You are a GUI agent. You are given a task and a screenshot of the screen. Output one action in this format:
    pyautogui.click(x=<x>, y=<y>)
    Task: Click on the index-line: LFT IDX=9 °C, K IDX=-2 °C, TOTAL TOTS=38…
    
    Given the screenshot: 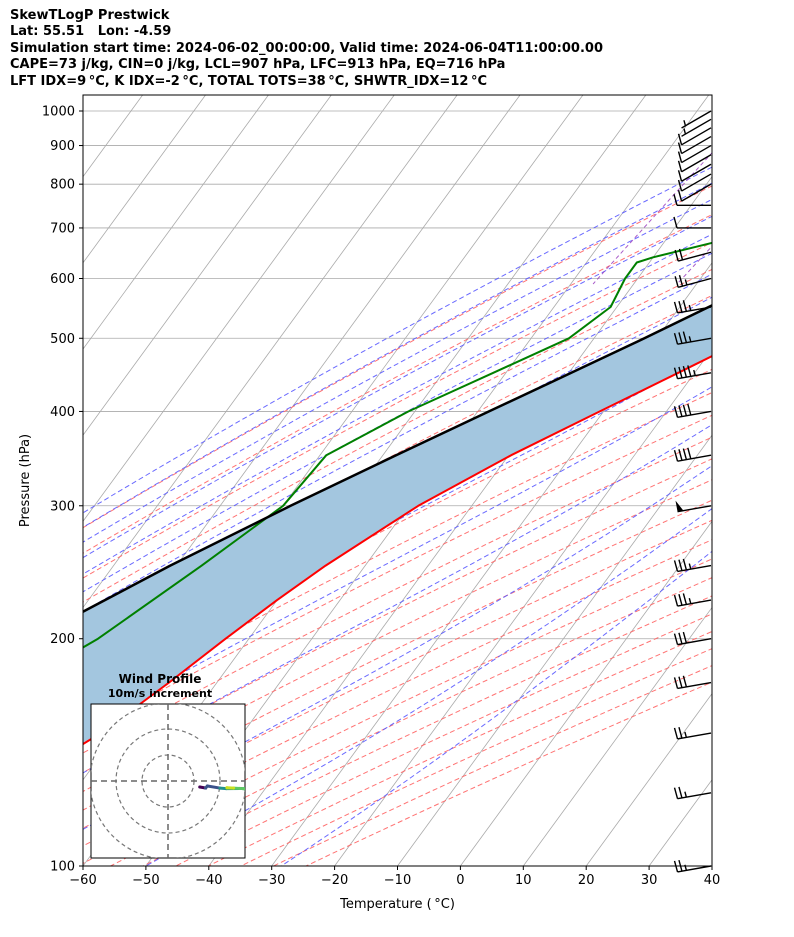 What is the action you would take?
    pyautogui.click(x=249, y=81)
    